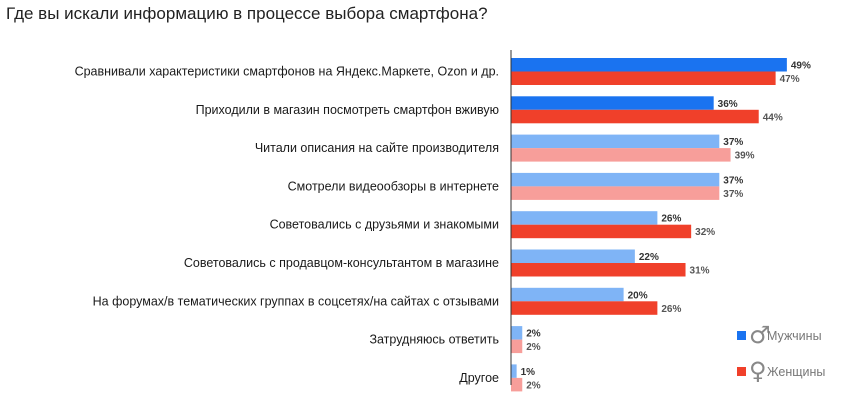 The image size is (864, 403). What do you see at coordinates (638, 295) in the screenshot?
I see `data-label-men: 20%` at bounding box center [638, 295].